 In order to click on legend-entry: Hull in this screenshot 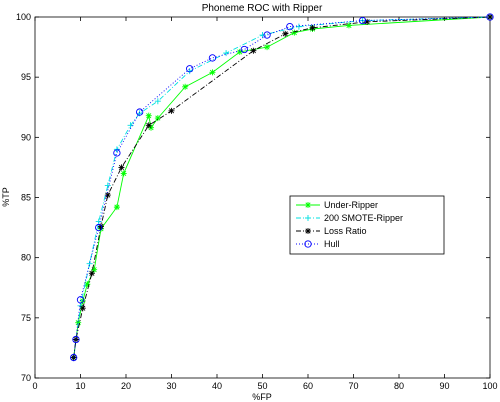, I will do `click(332, 244)`.